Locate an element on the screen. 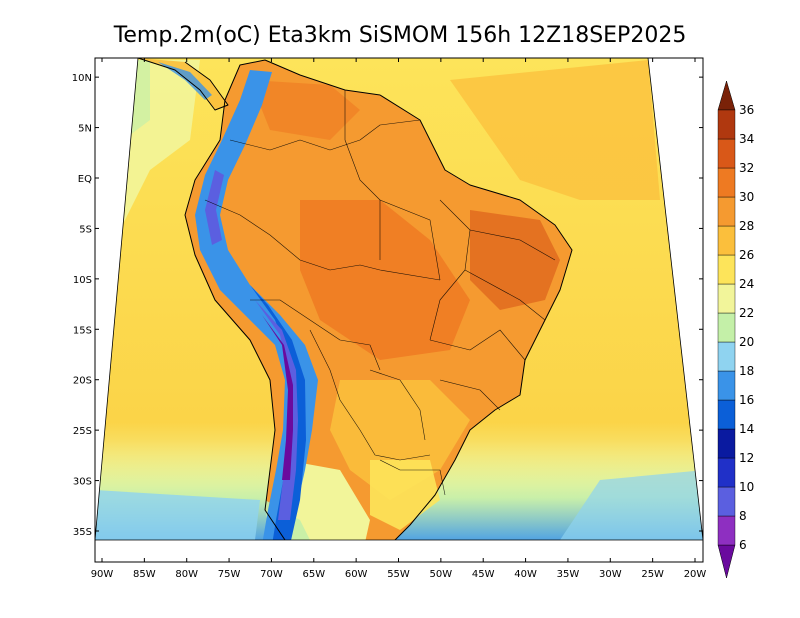 The image size is (800, 618). colorbar-label: 12 is located at coordinates (746, 458).